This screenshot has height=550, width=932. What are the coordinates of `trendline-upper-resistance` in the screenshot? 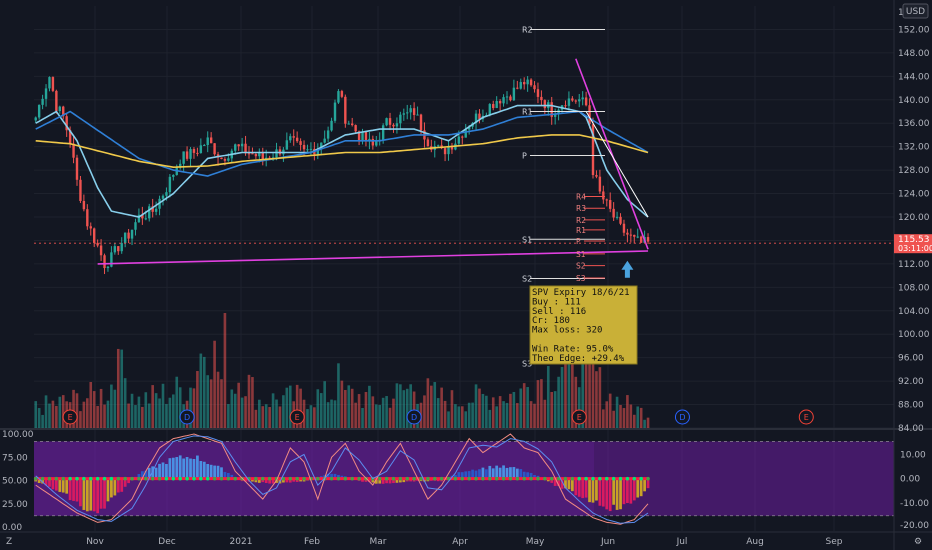 It's located at (612, 154).